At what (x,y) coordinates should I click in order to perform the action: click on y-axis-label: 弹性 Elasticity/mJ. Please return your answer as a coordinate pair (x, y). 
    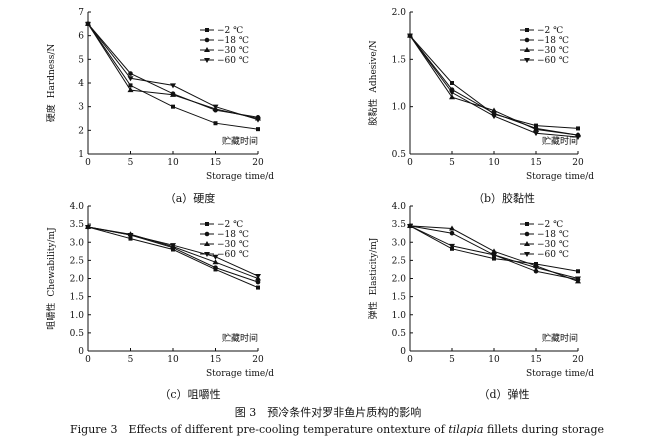
    Looking at the image, I should click on (373, 278).